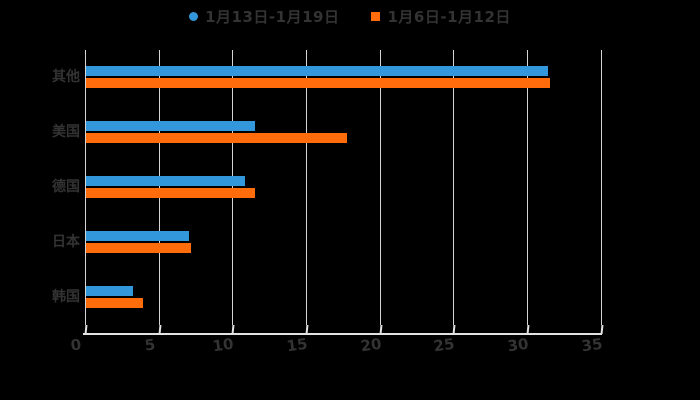 The image size is (700, 400). Describe the element at coordinates (66, 131) in the screenshot. I see `y-axis-label: 美国` at that location.